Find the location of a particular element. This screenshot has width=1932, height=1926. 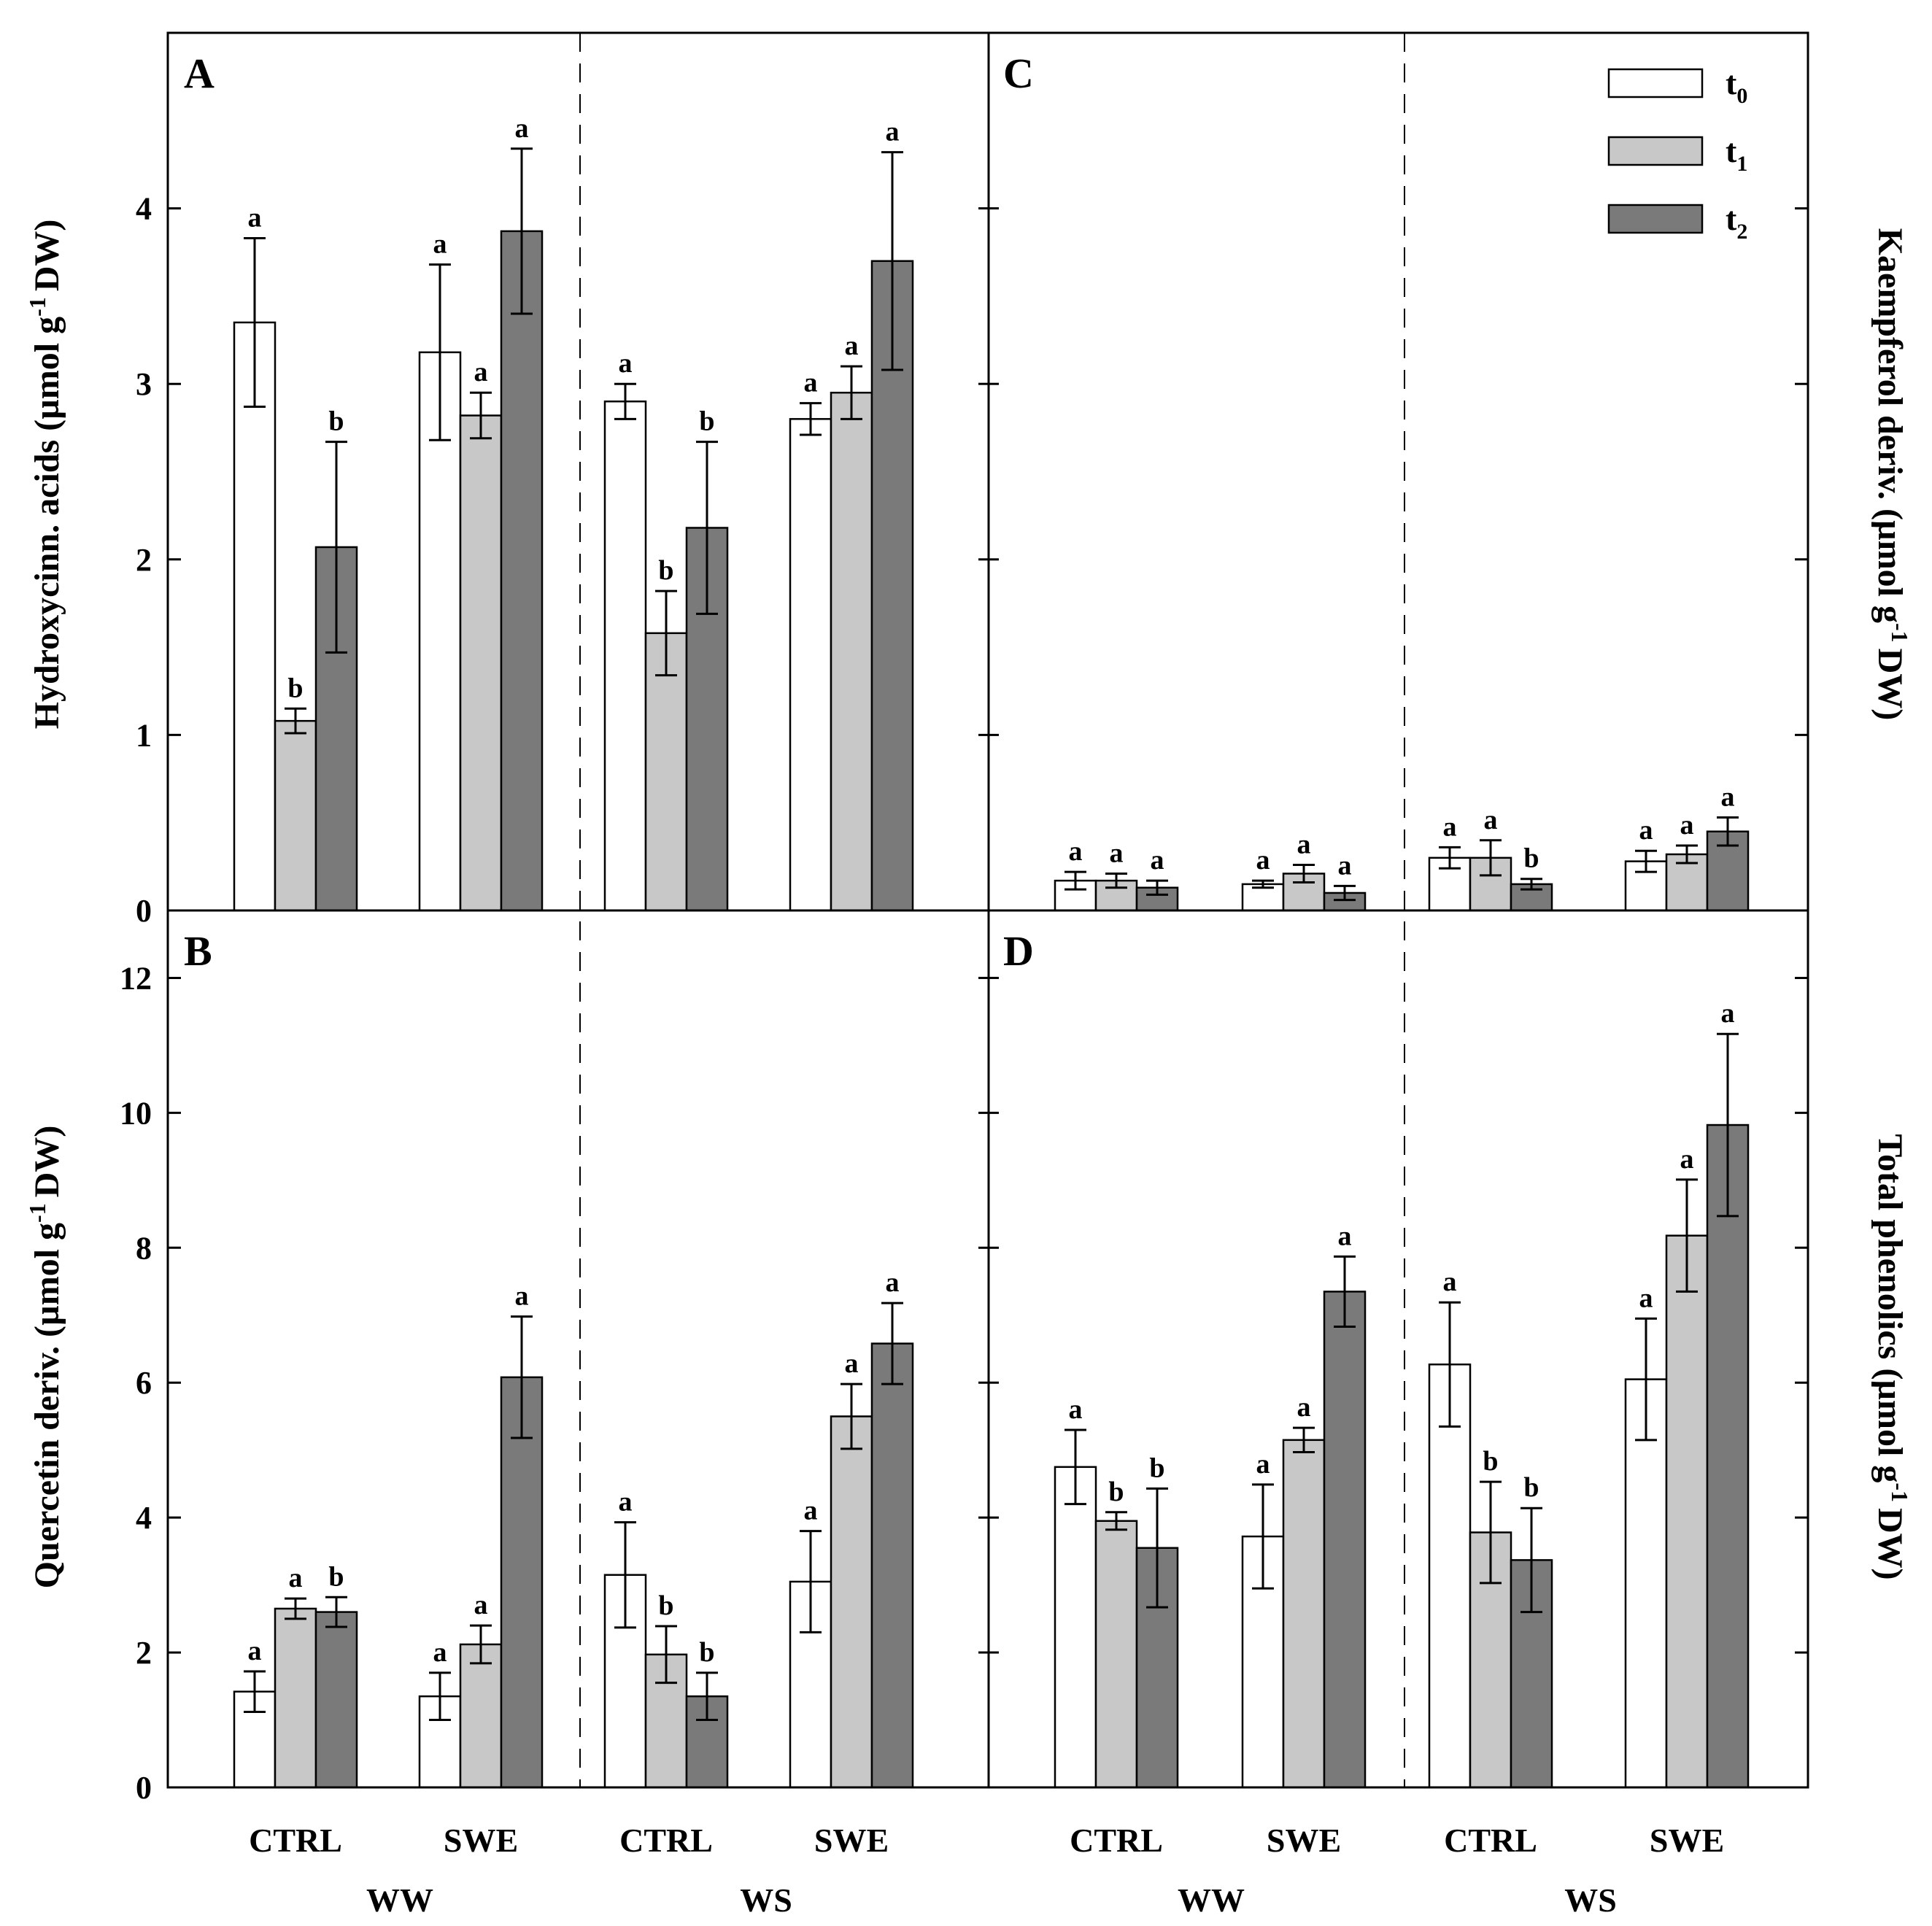

y-axis-title: Kaempferol deriv. (µmol g-1 DW) is located at coordinates (1892, 474).